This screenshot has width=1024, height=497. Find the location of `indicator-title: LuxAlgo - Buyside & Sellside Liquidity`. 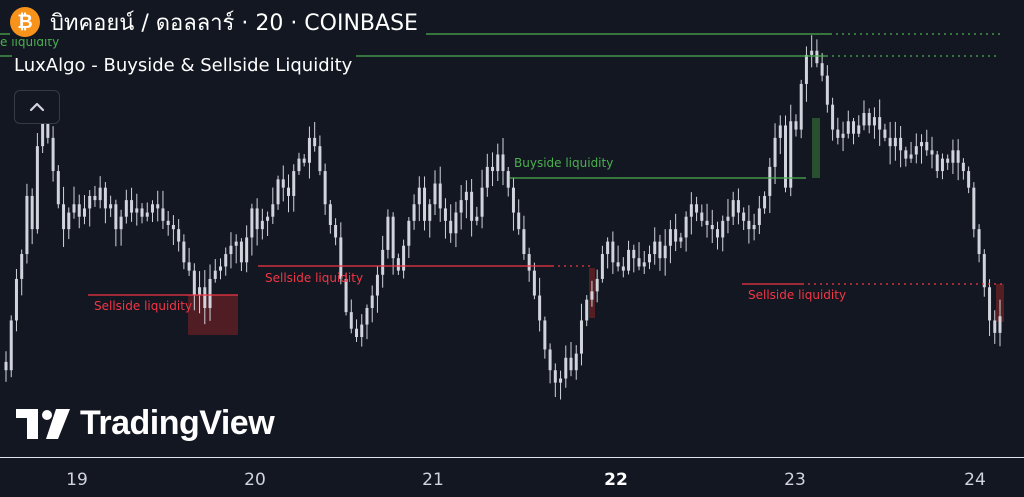

indicator-title: LuxAlgo - Buyside & Sellside Liquidity is located at coordinates (184, 65).